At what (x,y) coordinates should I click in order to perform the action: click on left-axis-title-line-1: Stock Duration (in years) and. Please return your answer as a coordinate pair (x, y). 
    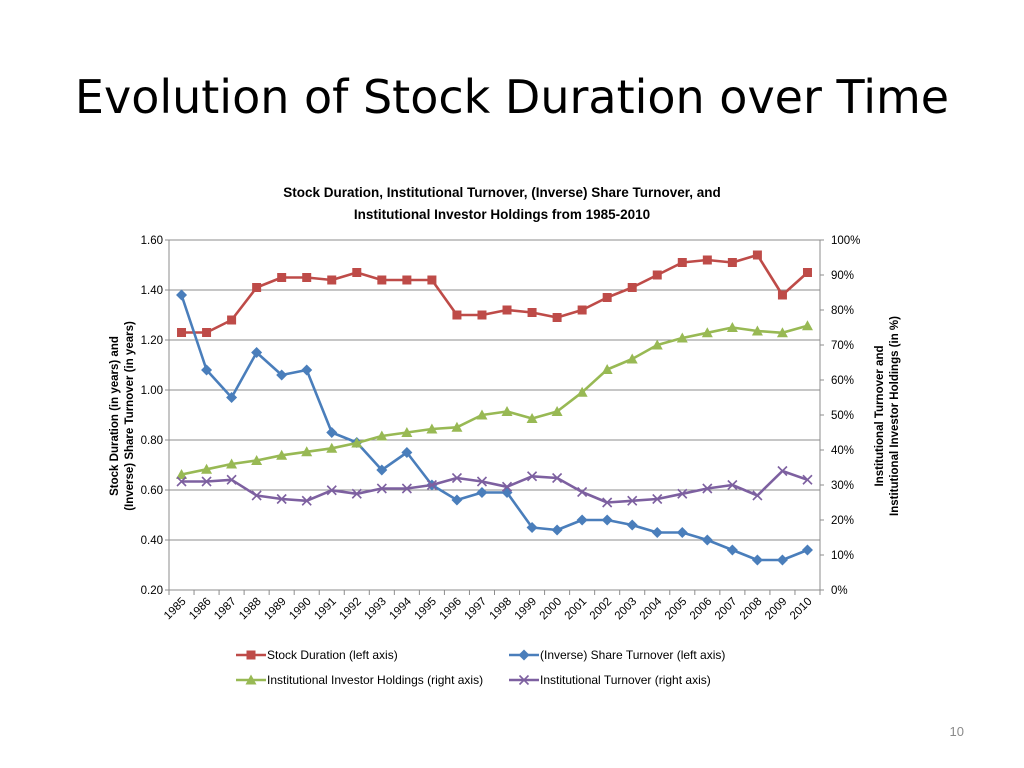
    Looking at the image, I should click on (115, 416).